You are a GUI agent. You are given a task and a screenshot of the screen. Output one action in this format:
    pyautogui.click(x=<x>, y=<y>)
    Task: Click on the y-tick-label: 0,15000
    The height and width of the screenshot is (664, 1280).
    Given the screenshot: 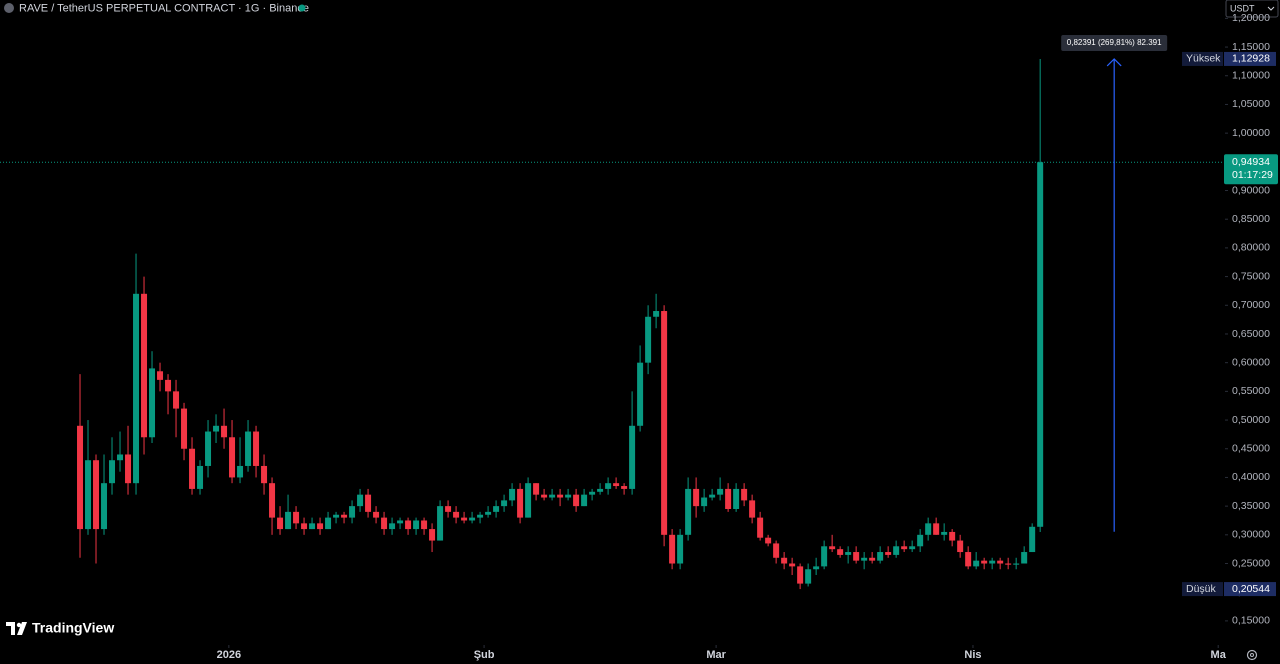 What is the action you would take?
    pyautogui.click(x=1251, y=621)
    